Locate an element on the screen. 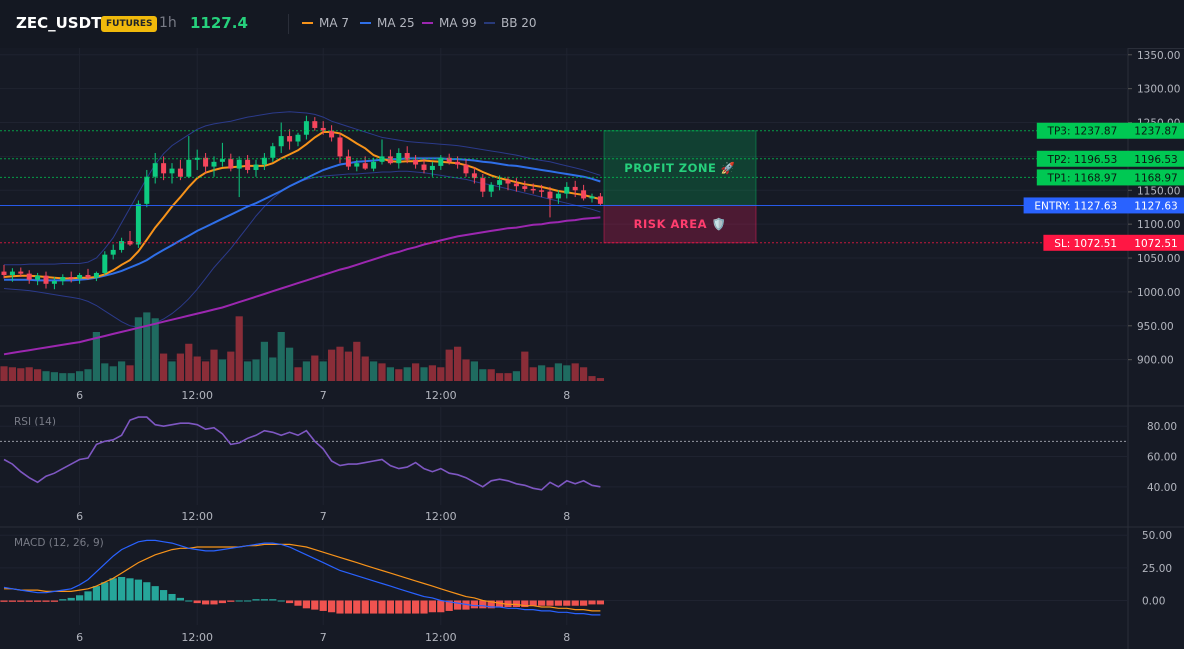  rsi-time-label: 7 is located at coordinates (323, 516).